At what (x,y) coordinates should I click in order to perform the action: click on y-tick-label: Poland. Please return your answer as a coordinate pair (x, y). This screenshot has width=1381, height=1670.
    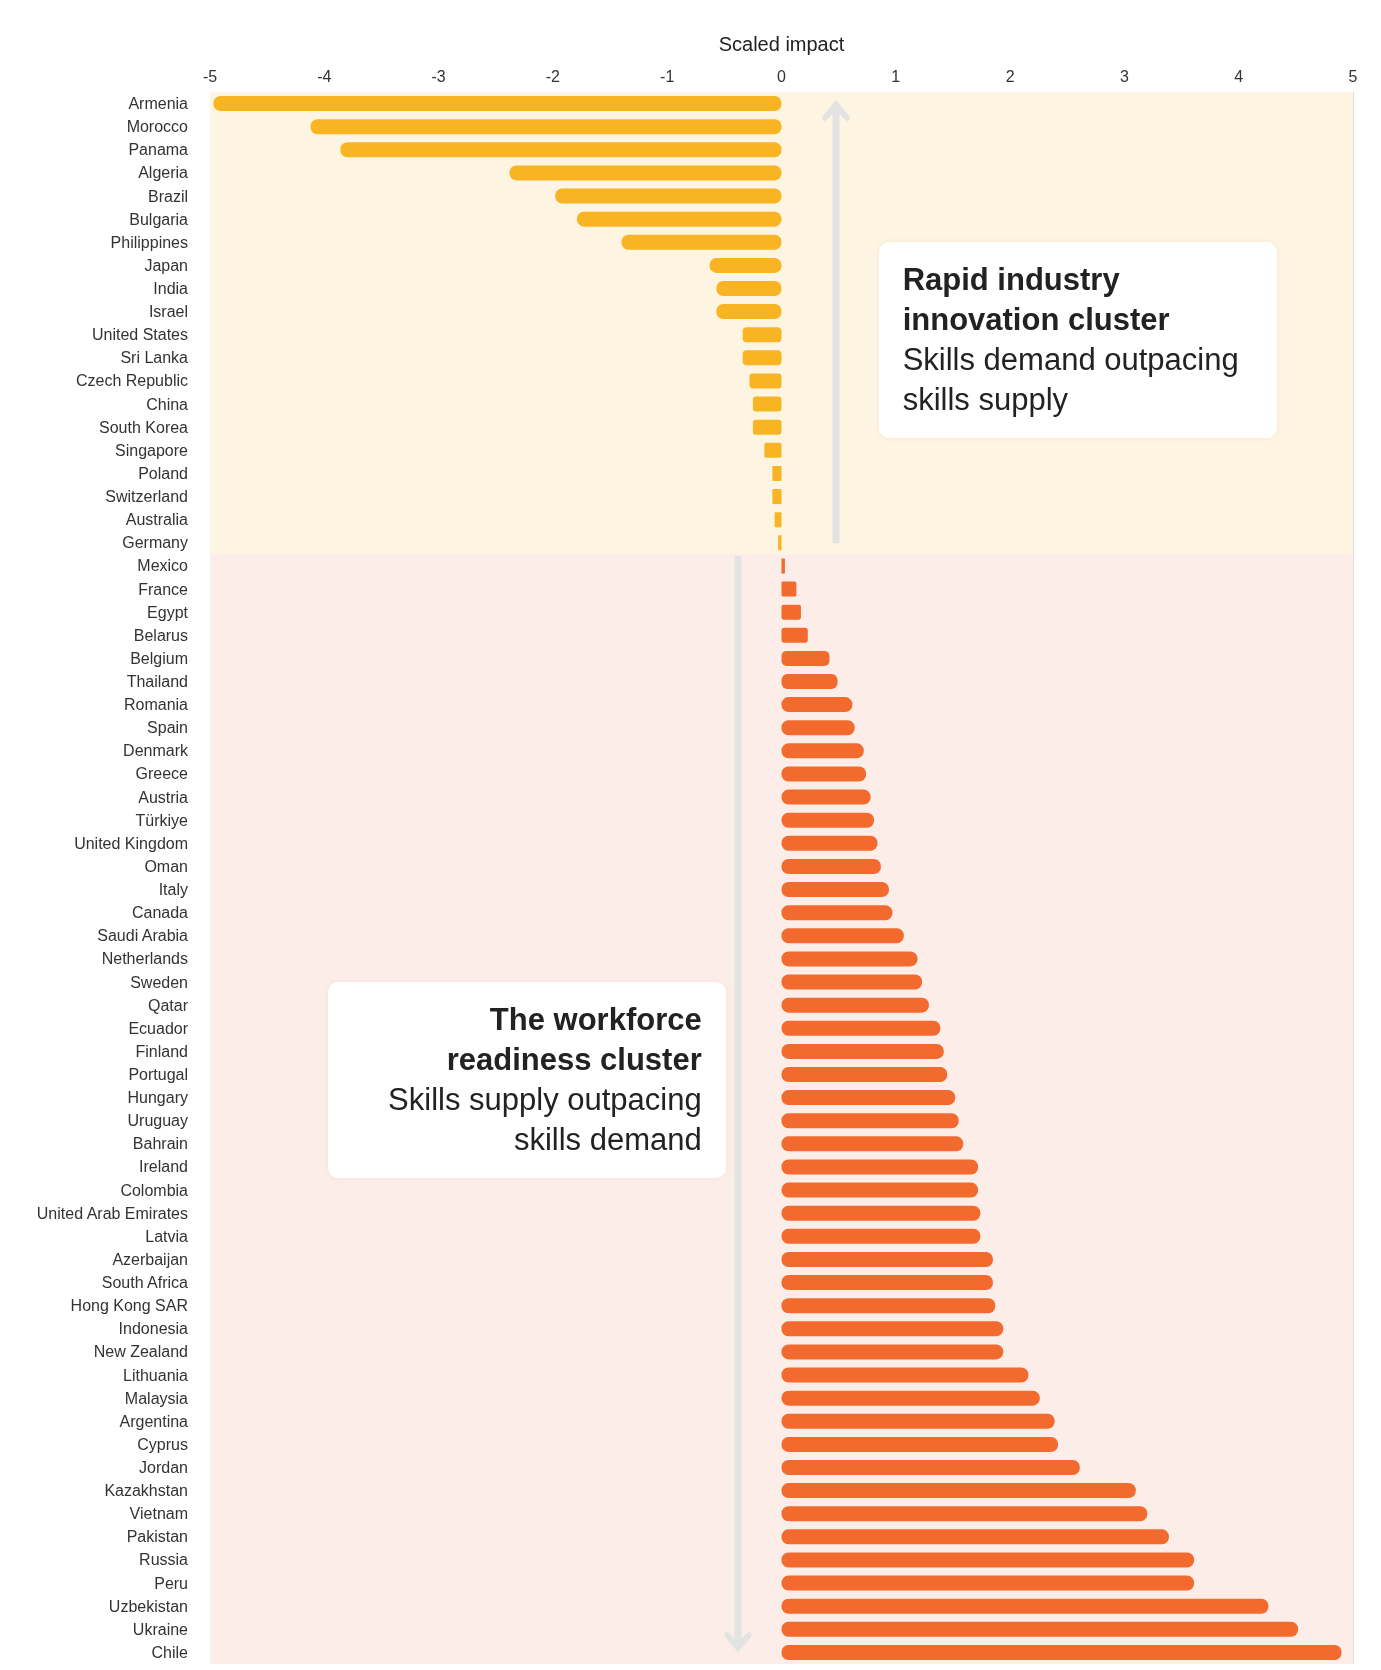
    Looking at the image, I should click on (163, 473).